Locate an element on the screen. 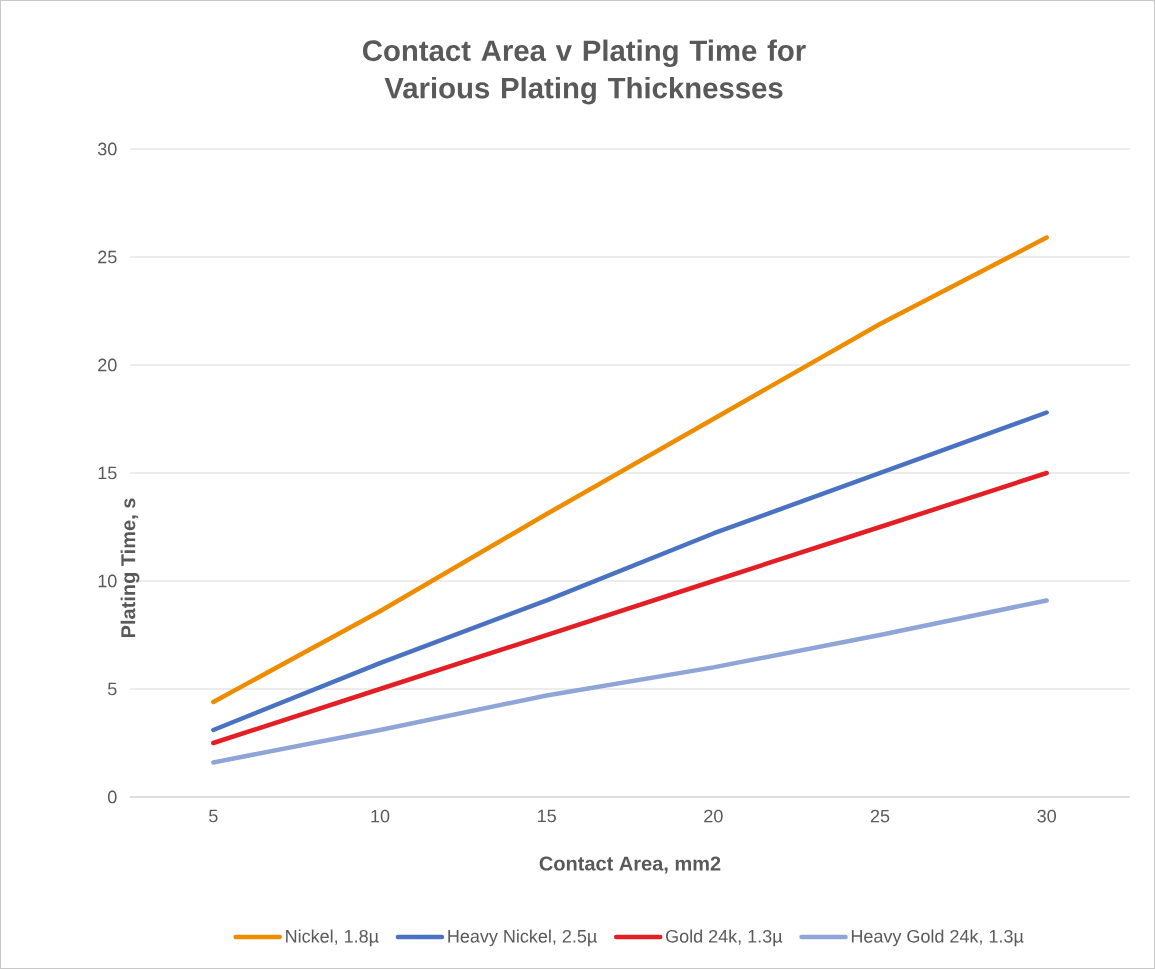  x-tick-label: 10 is located at coordinates (380, 816).